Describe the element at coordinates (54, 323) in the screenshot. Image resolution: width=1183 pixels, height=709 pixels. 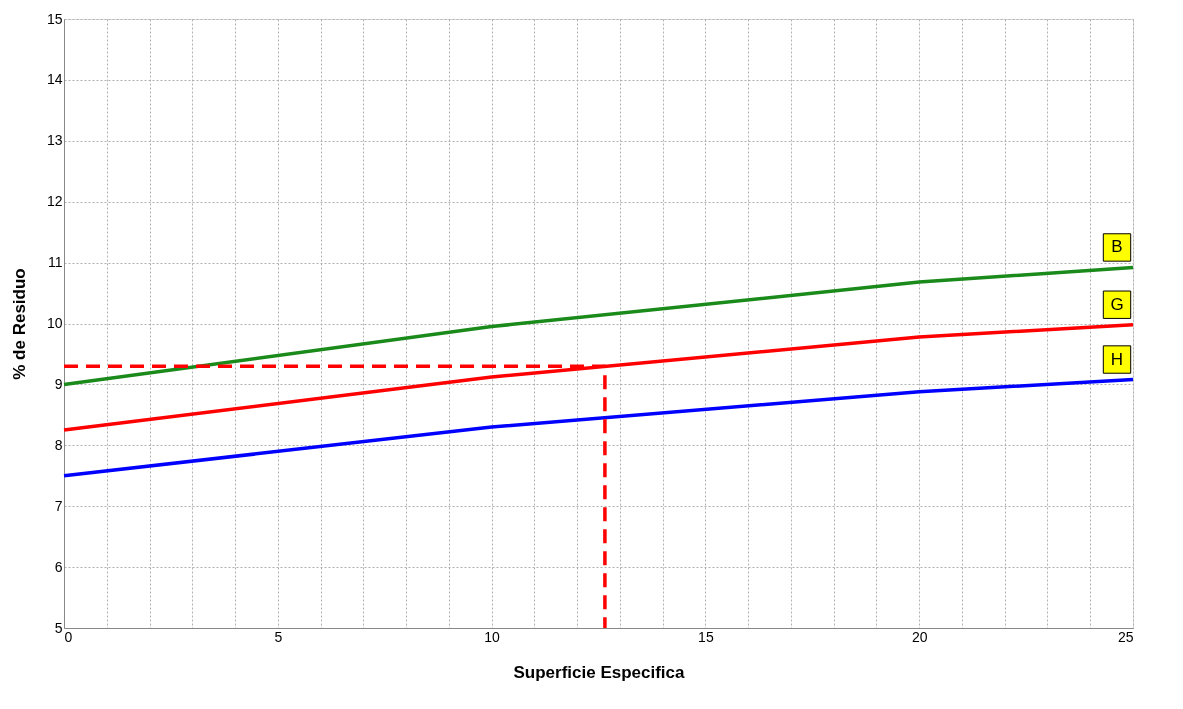
I see `y-tick-label: 10` at that location.